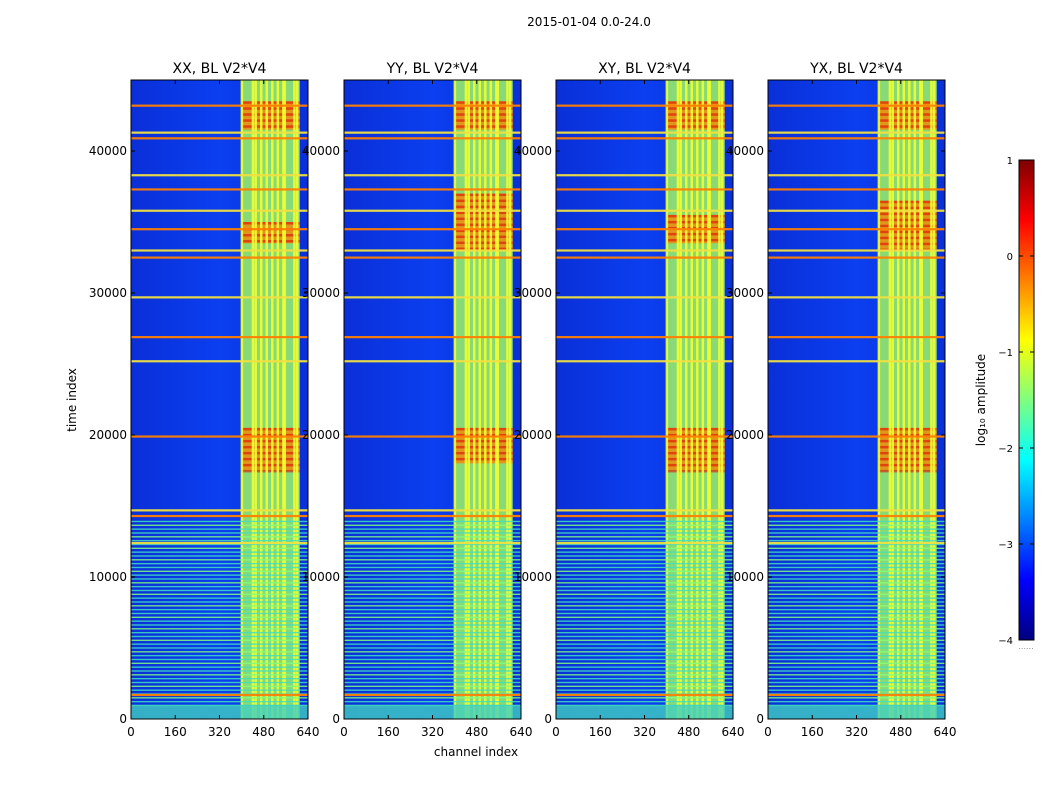 This screenshot has width=1050, height=800. I want to click on bright-channel-band, so click(695, 399).